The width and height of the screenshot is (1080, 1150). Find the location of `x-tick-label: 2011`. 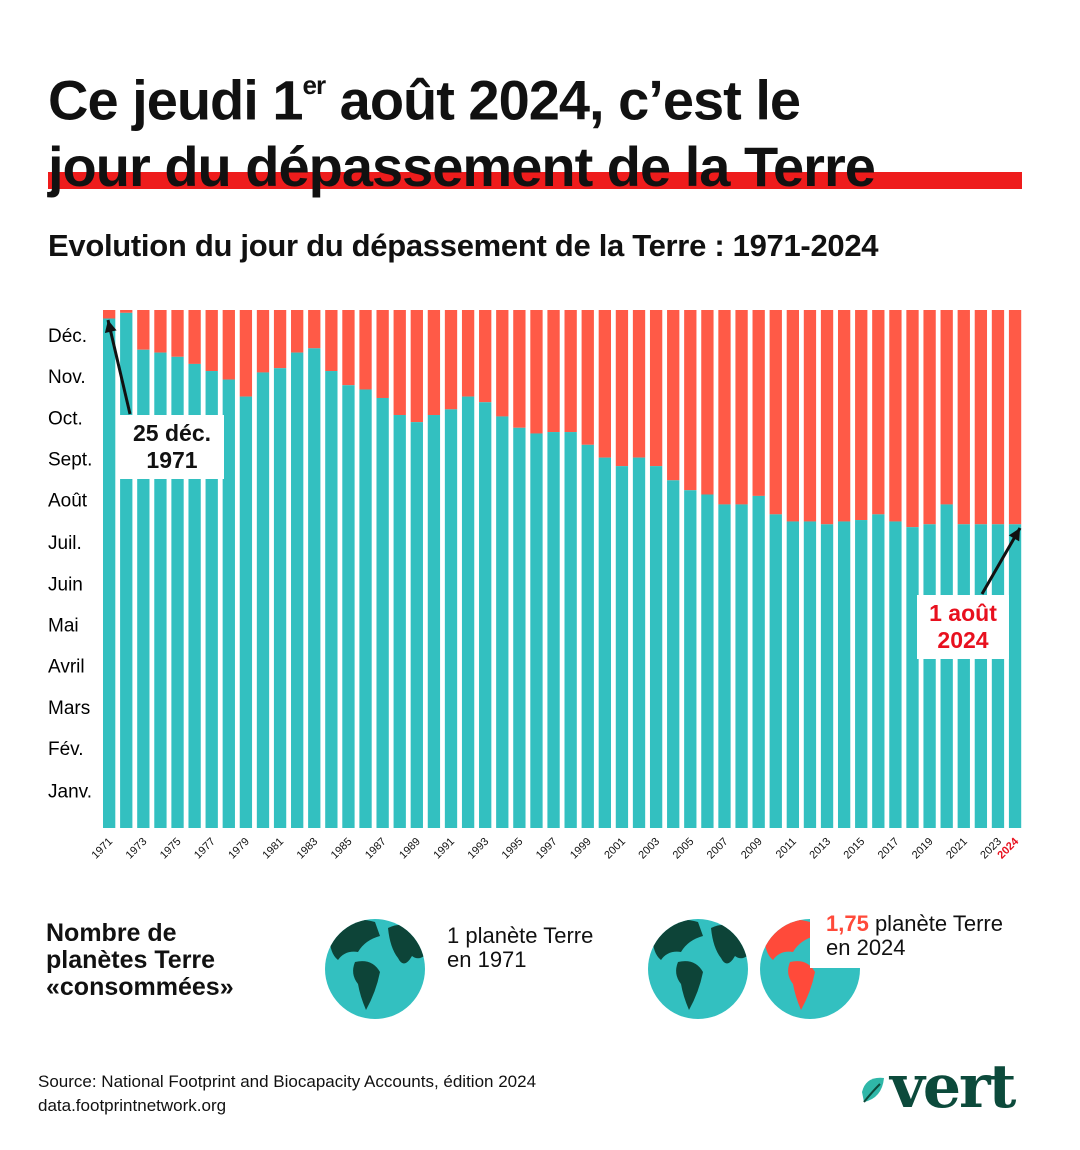

x-tick-label: 2011 is located at coordinates (786, 848).